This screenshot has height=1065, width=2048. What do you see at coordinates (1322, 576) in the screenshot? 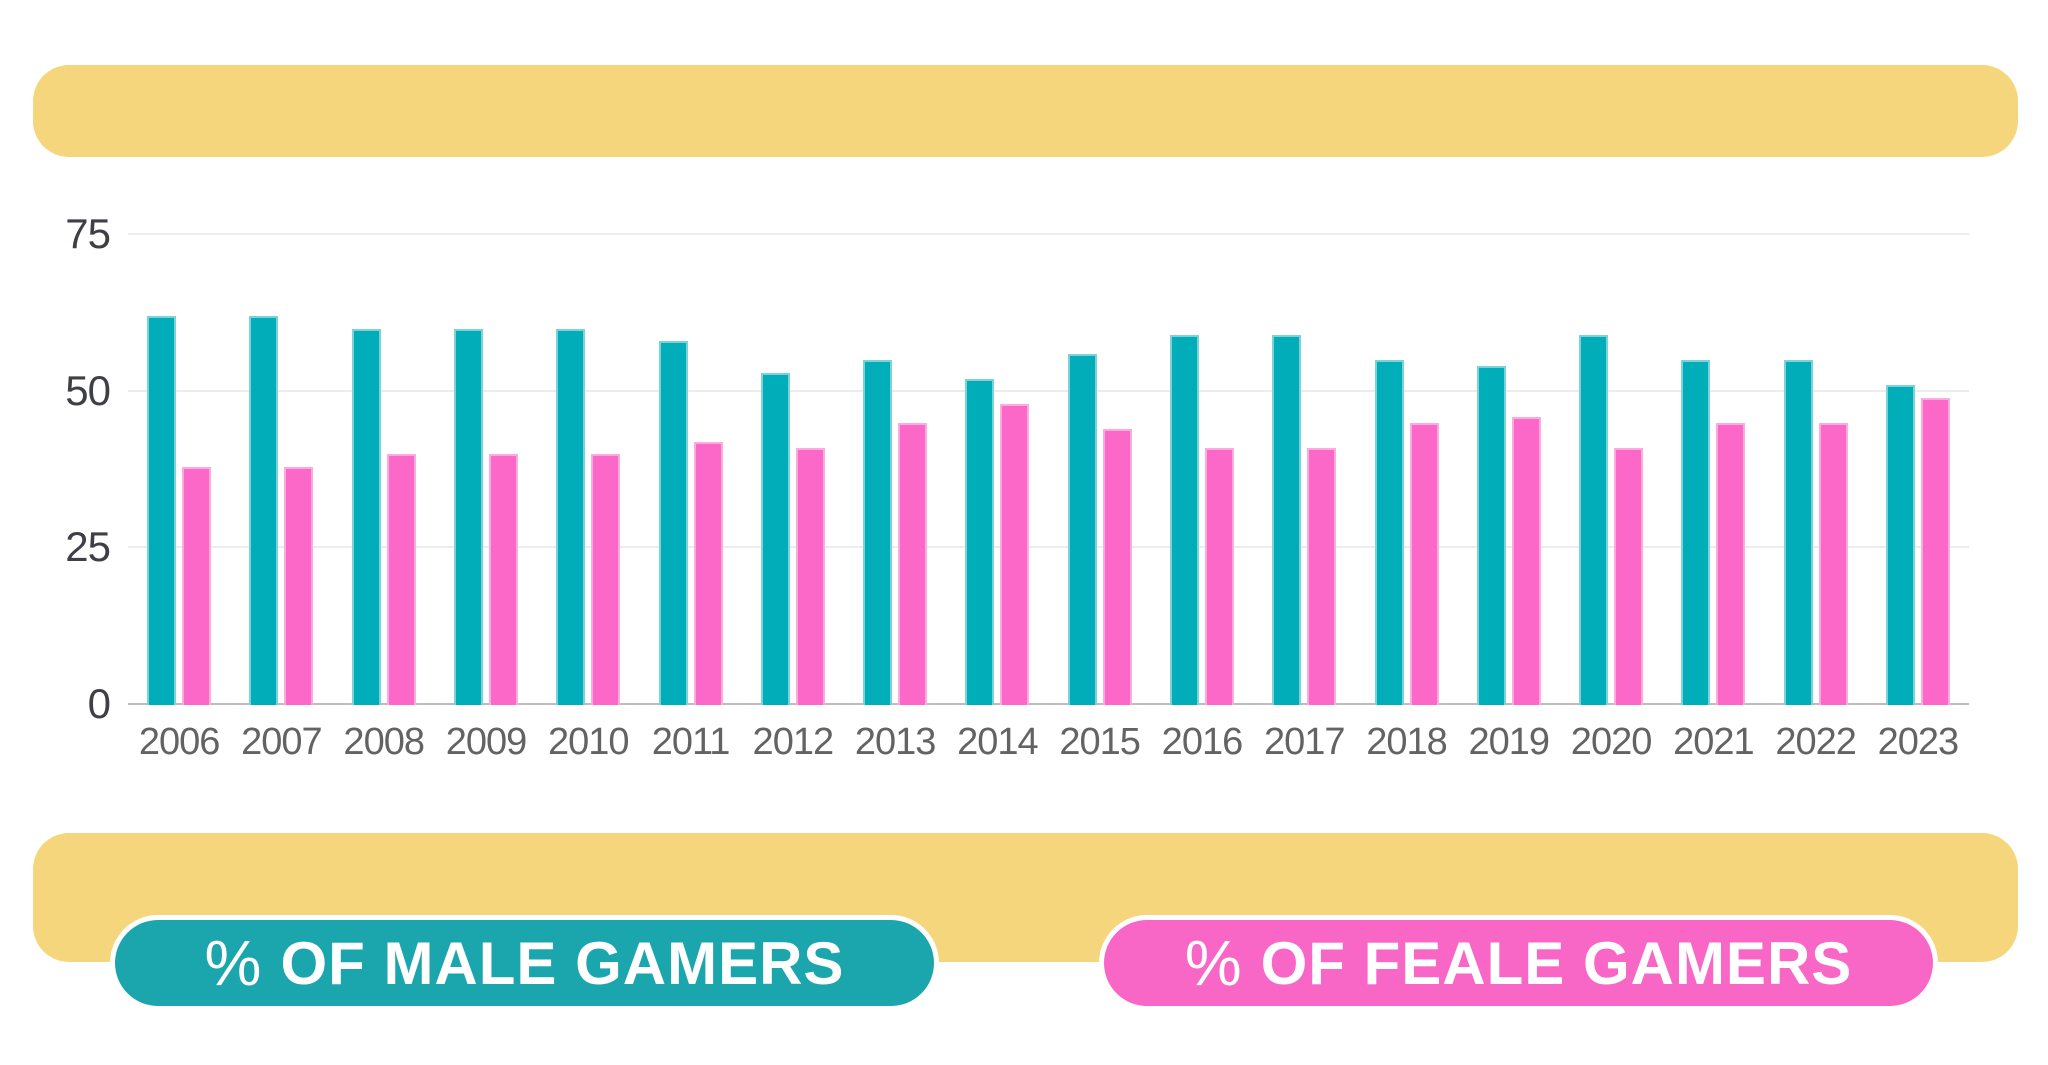
I see `bar-female-2017` at bounding box center [1322, 576].